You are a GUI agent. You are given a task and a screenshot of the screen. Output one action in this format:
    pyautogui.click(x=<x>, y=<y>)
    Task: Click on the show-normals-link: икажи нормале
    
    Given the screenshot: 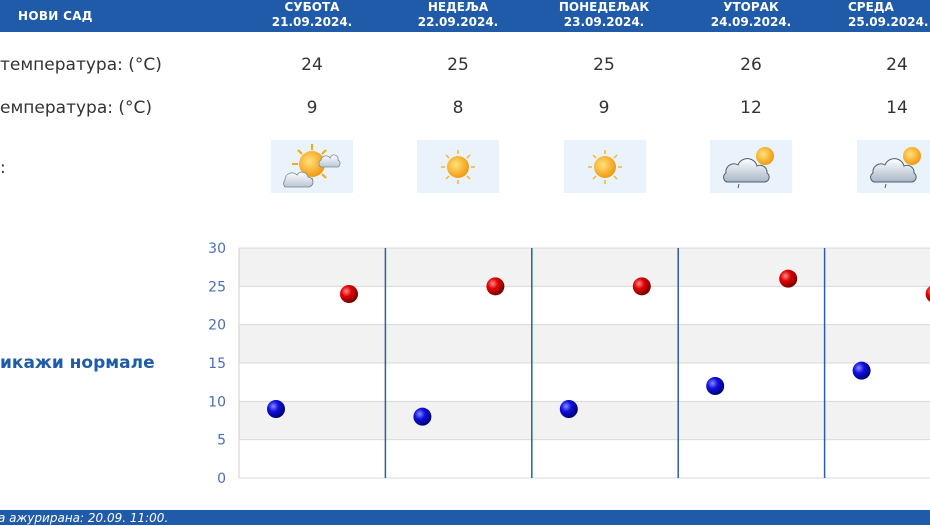 What is the action you would take?
    pyautogui.click(x=77, y=363)
    